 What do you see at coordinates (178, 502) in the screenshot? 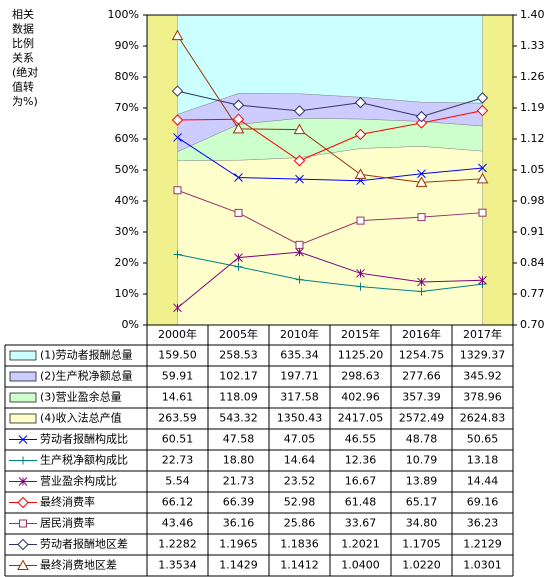
I see `table-value: 66.12` at bounding box center [178, 502].